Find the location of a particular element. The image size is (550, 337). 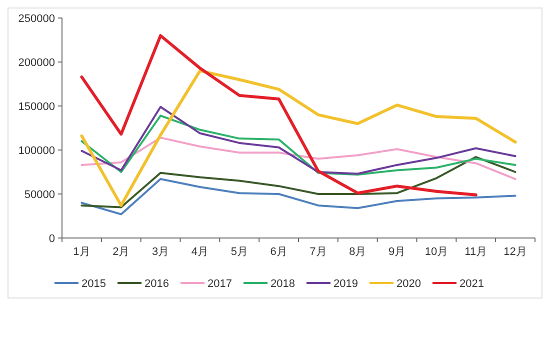

y-tick-label: 150000 is located at coordinates (36, 107).